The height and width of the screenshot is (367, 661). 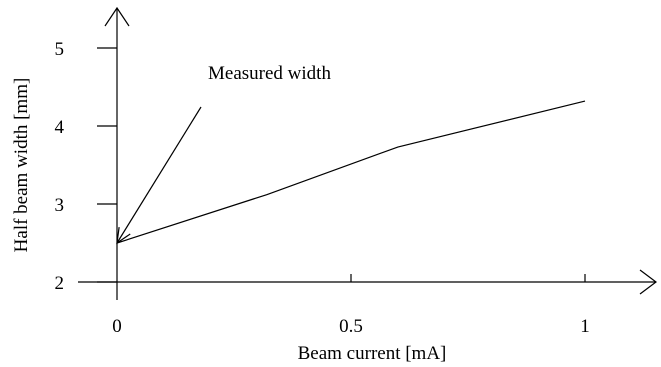 What do you see at coordinates (117, 326) in the screenshot?
I see `x-tick-label: 0` at bounding box center [117, 326].